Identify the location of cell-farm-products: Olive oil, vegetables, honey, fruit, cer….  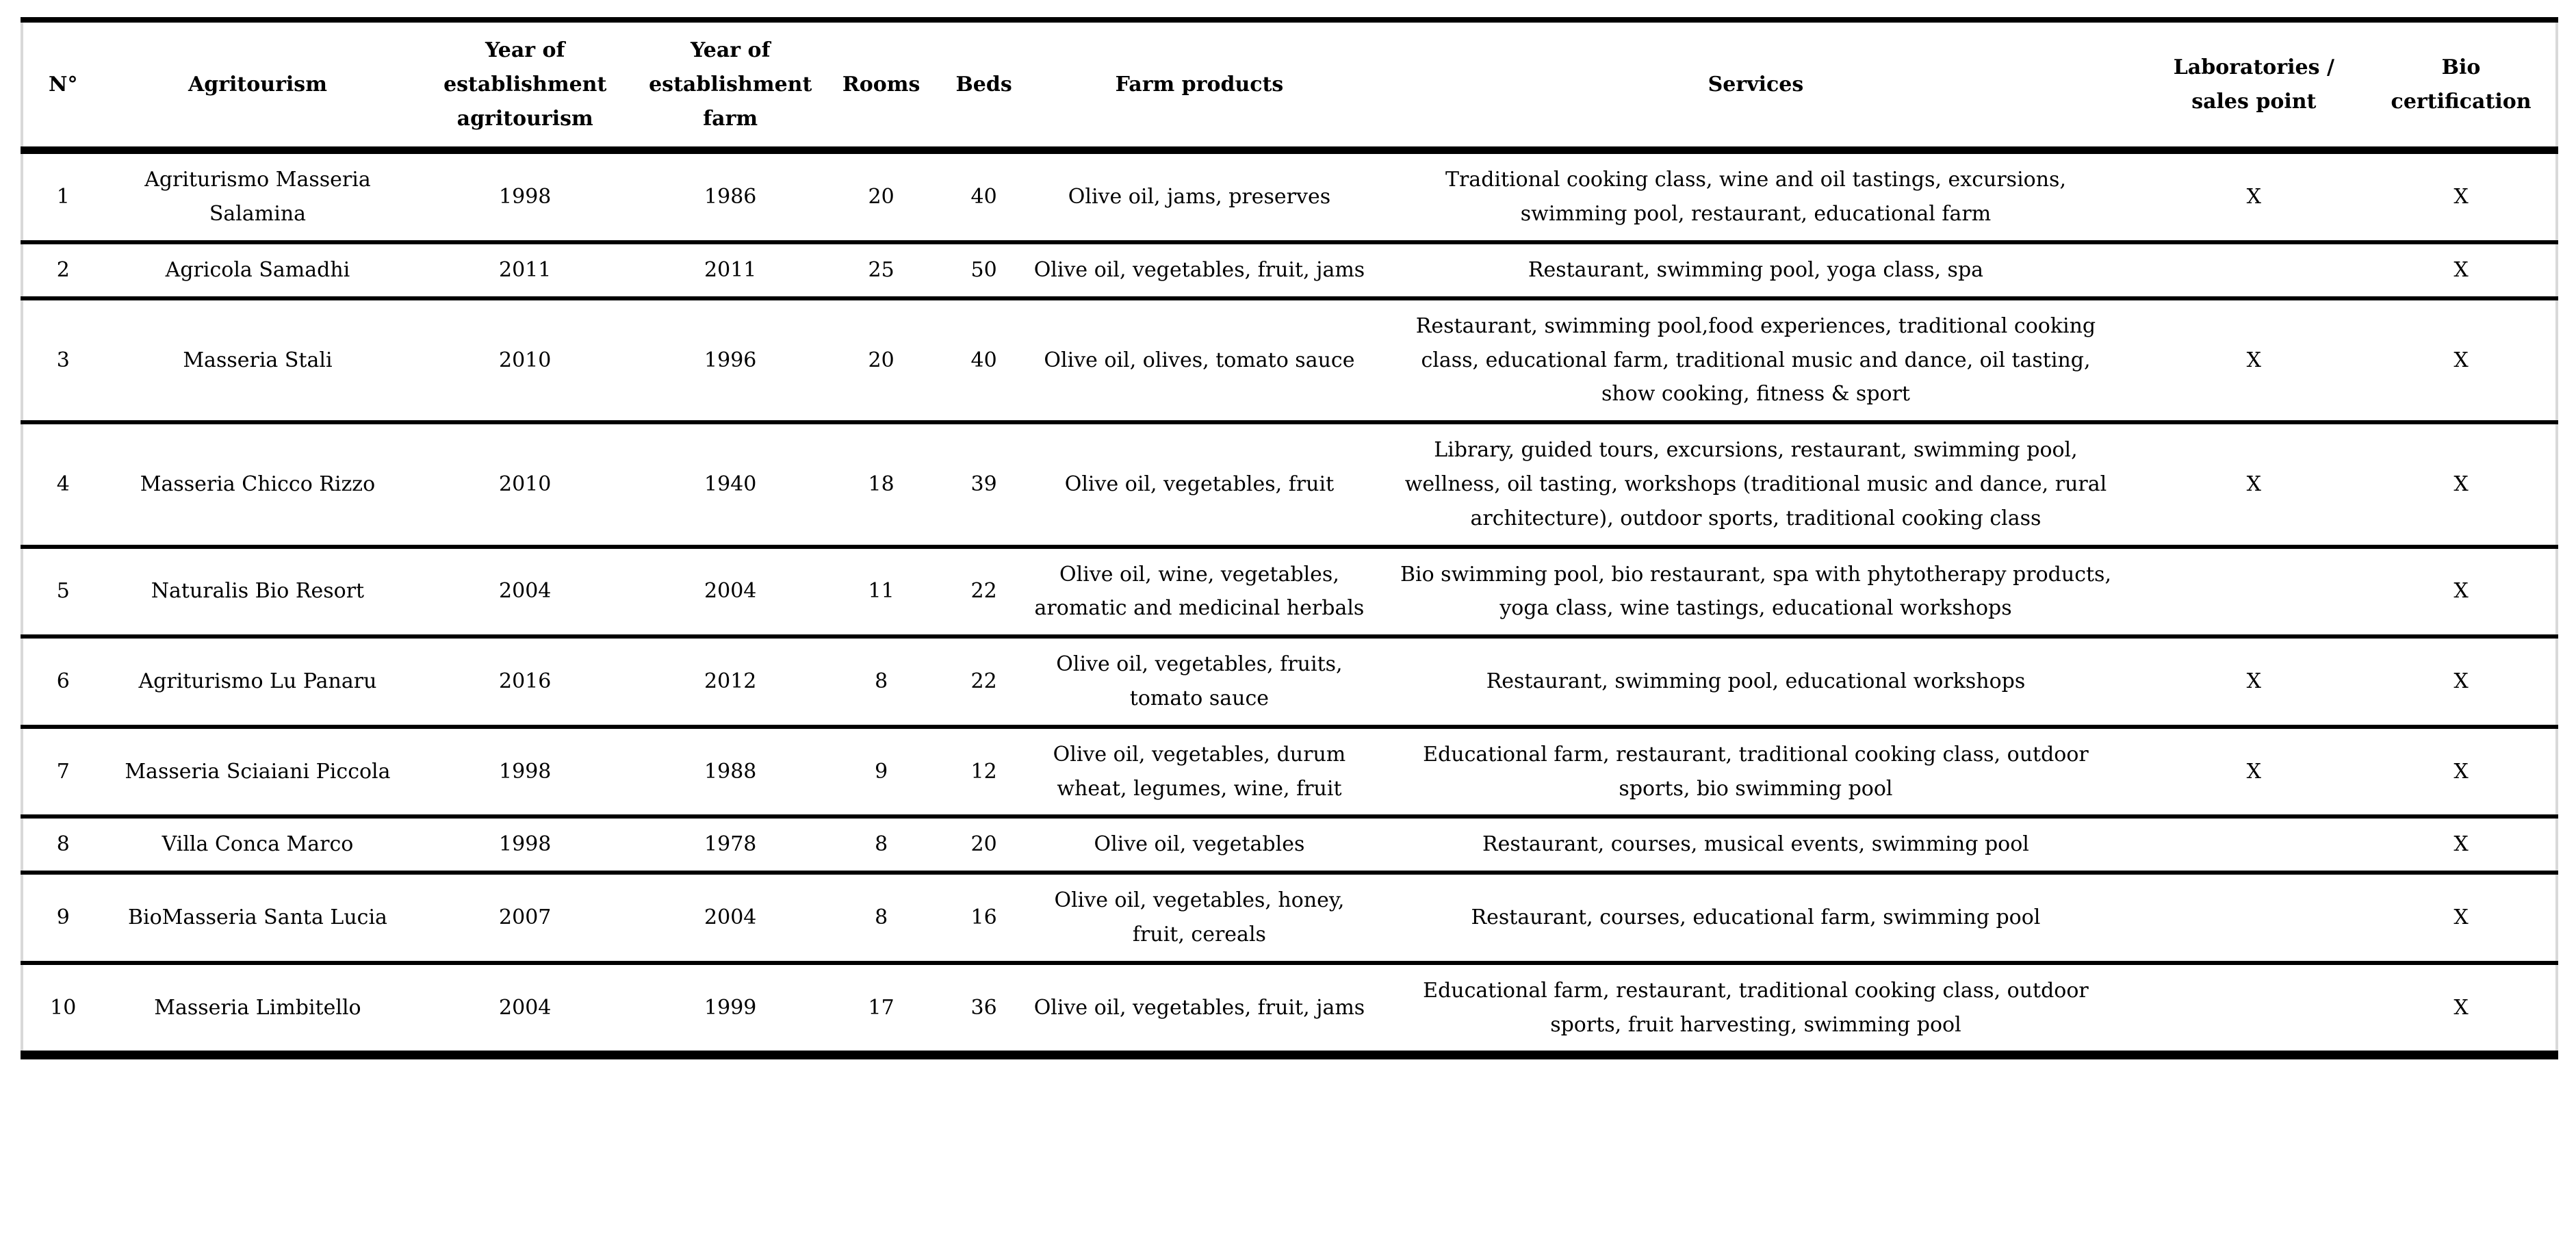
(1199, 917).